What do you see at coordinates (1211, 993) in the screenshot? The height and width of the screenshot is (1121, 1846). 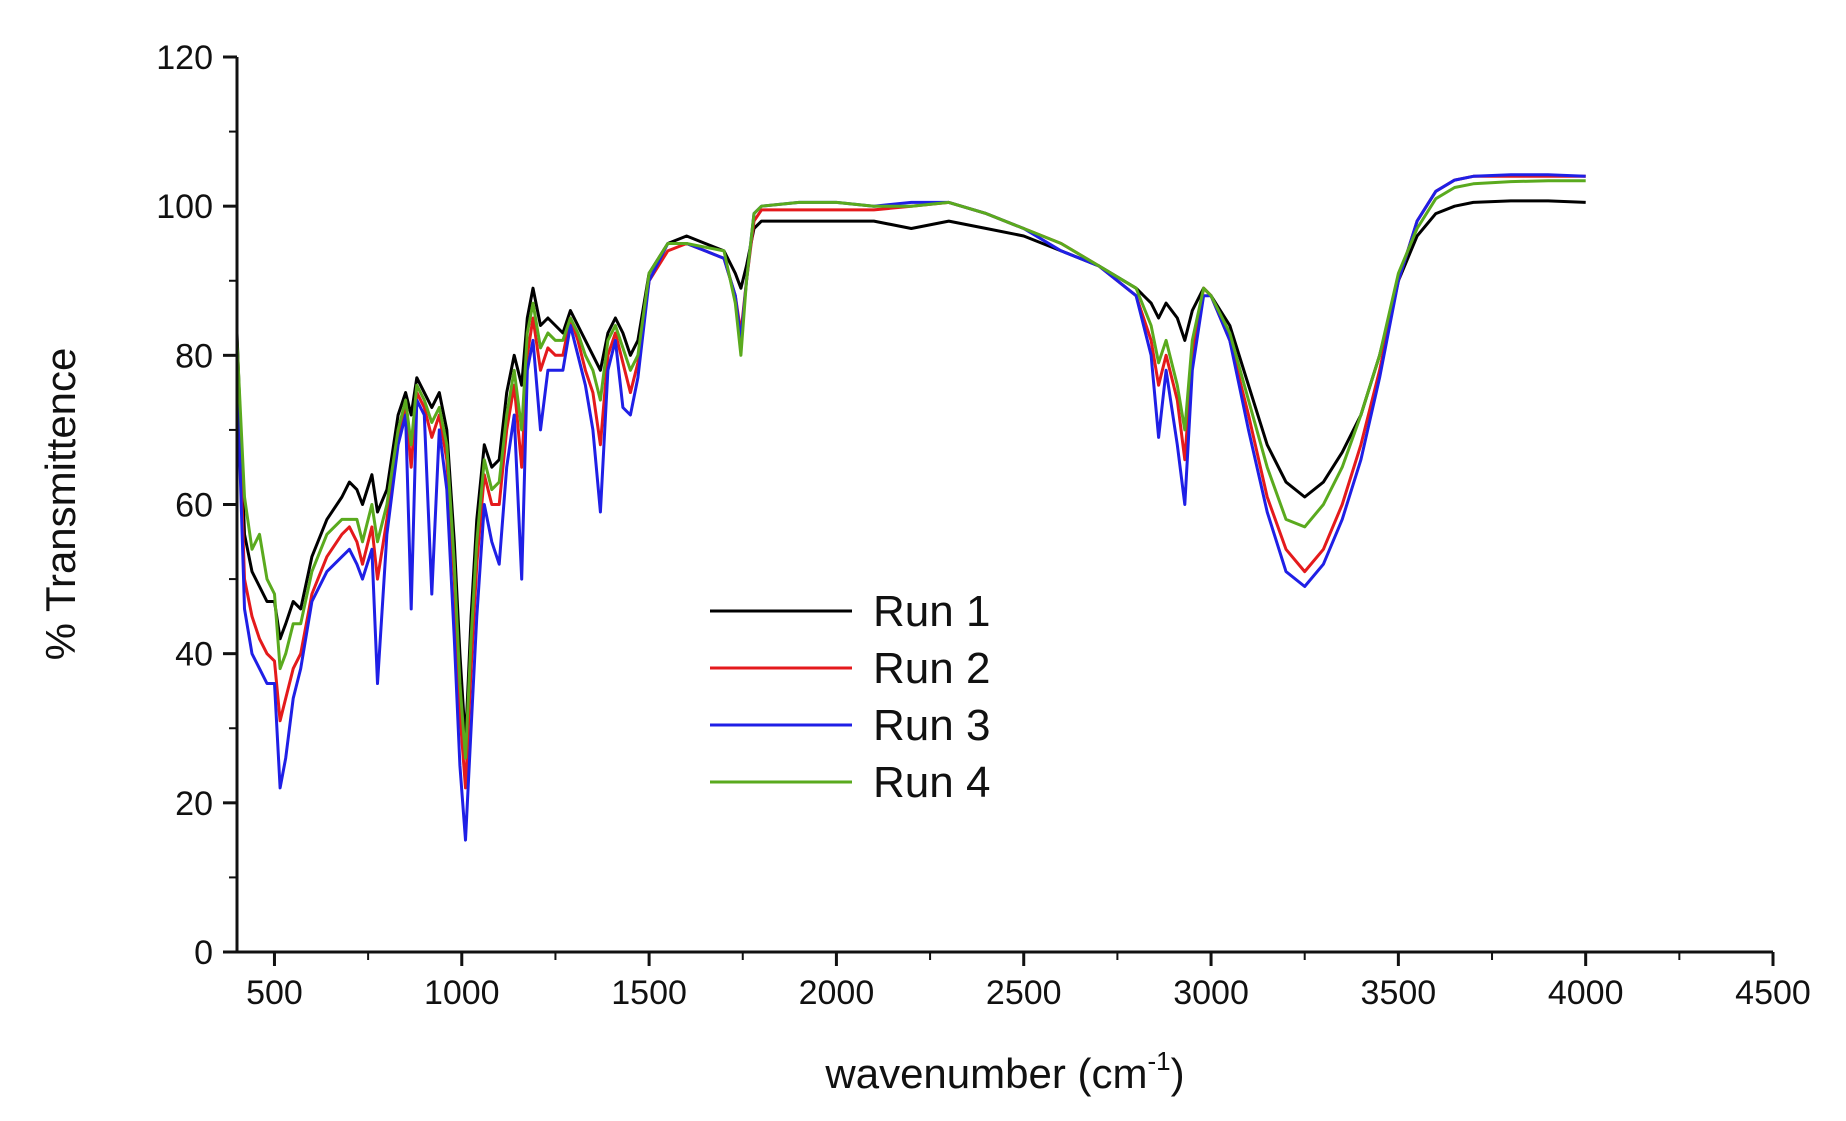 I see `x-tick-label: 3000` at bounding box center [1211, 993].